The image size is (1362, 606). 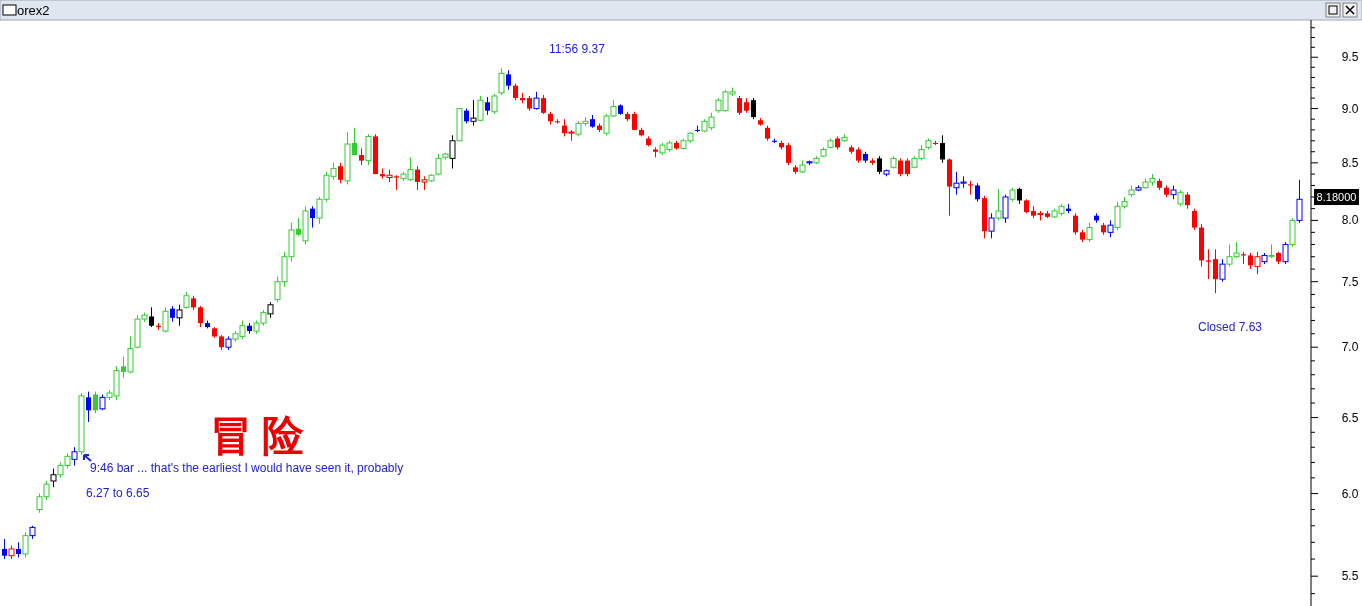 What do you see at coordinates (1350, 493) in the screenshot?
I see `y-tick-label: 6.0` at bounding box center [1350, 493].